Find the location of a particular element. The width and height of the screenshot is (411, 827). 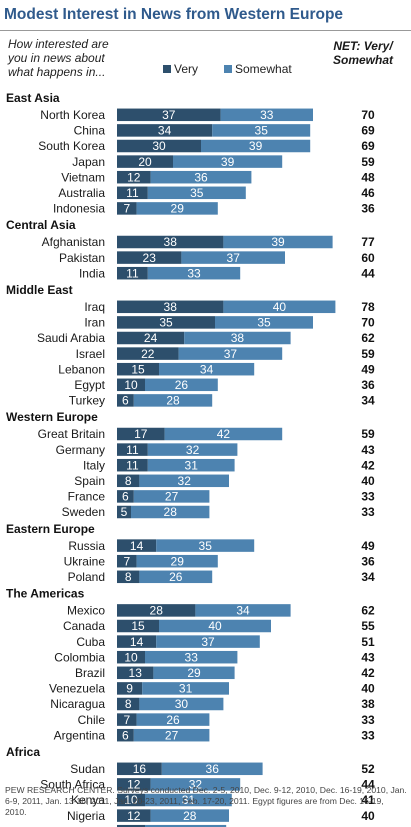

legend-very-swatch is located at coordinates (167, 69).